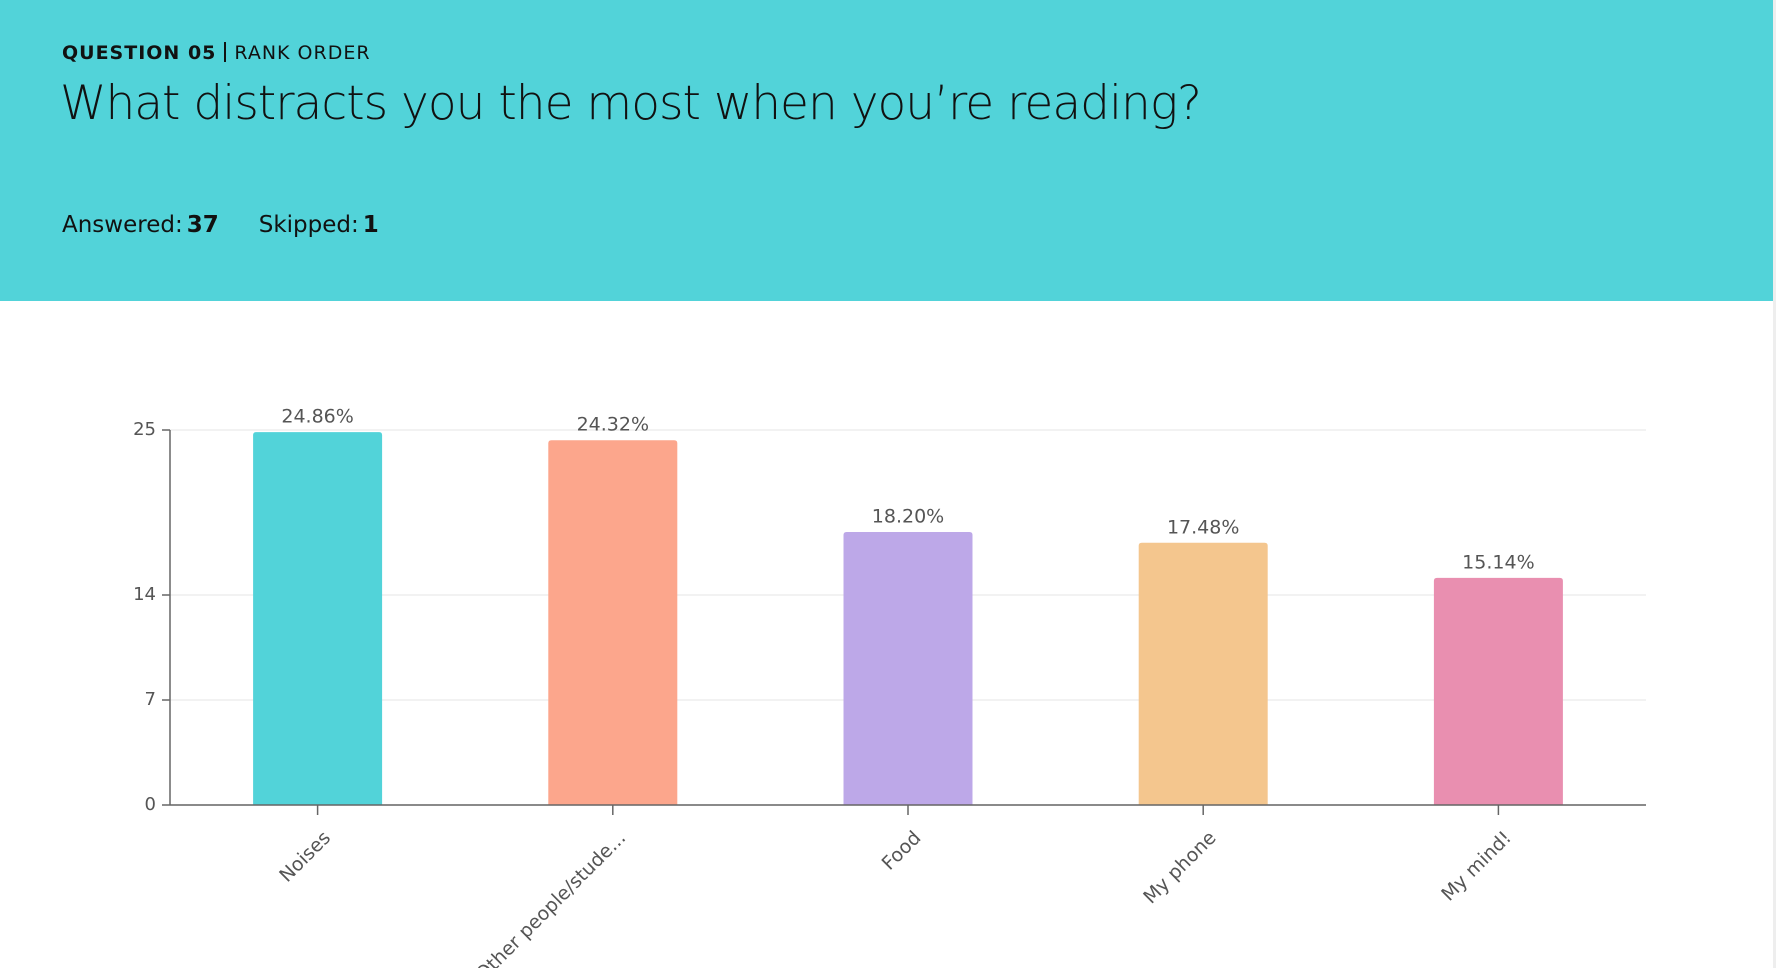  I want to click on question-line: QUESTION 05 RANK ORDER, so click(216, 53).